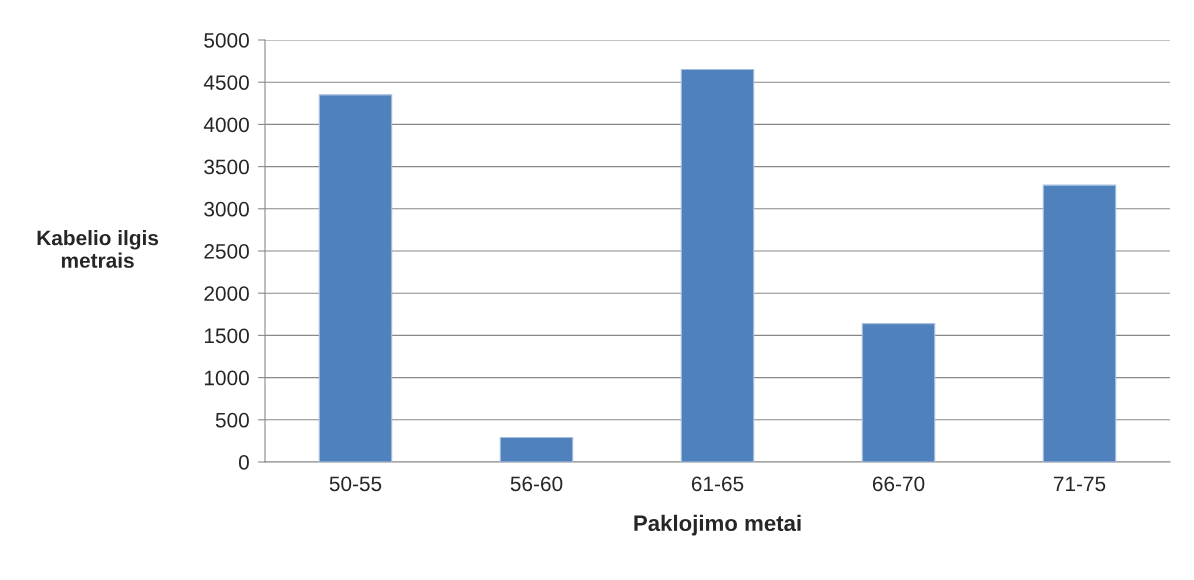 The height and width of the screenshot is (580, 1194). What do you see at coordinates (243, 462) in the screenshot?
I see `y-tick-label: 0` at bounding box center [243, 462].